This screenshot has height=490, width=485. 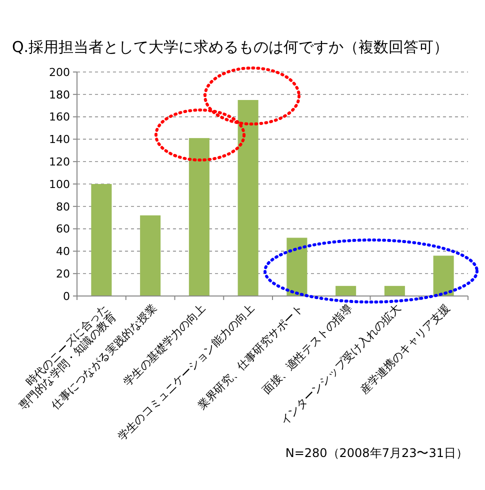 I want to click on y-tick-label: 20, so click(x=63, y=273).